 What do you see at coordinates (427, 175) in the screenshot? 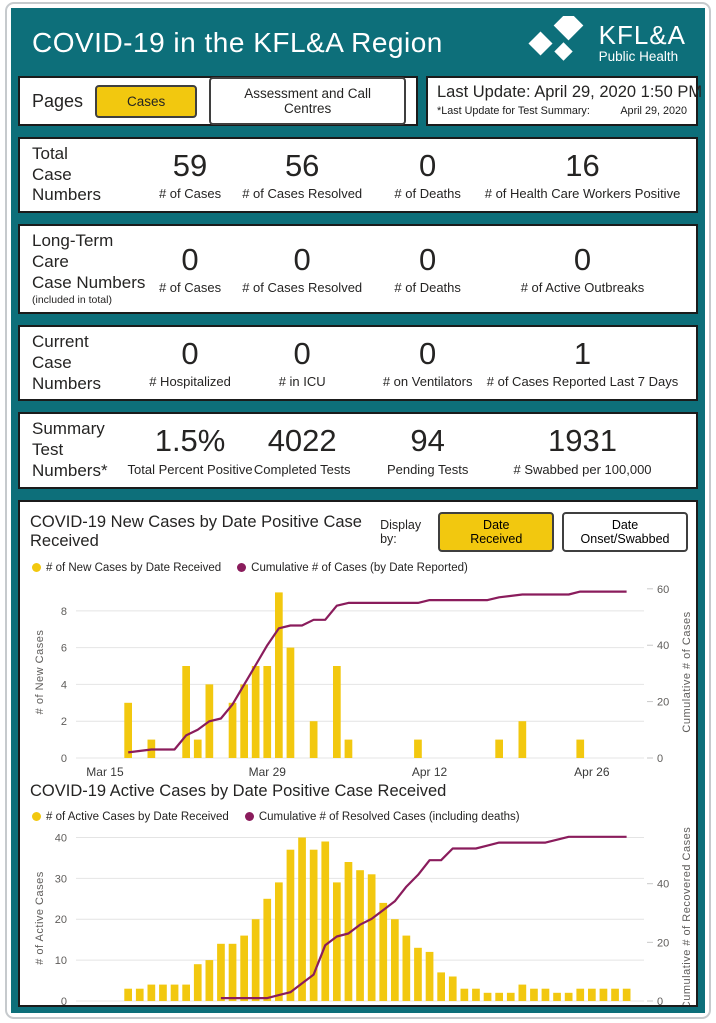
I see `stat-deaths: 0 # of Deaths` at bounding box center [427, 175].